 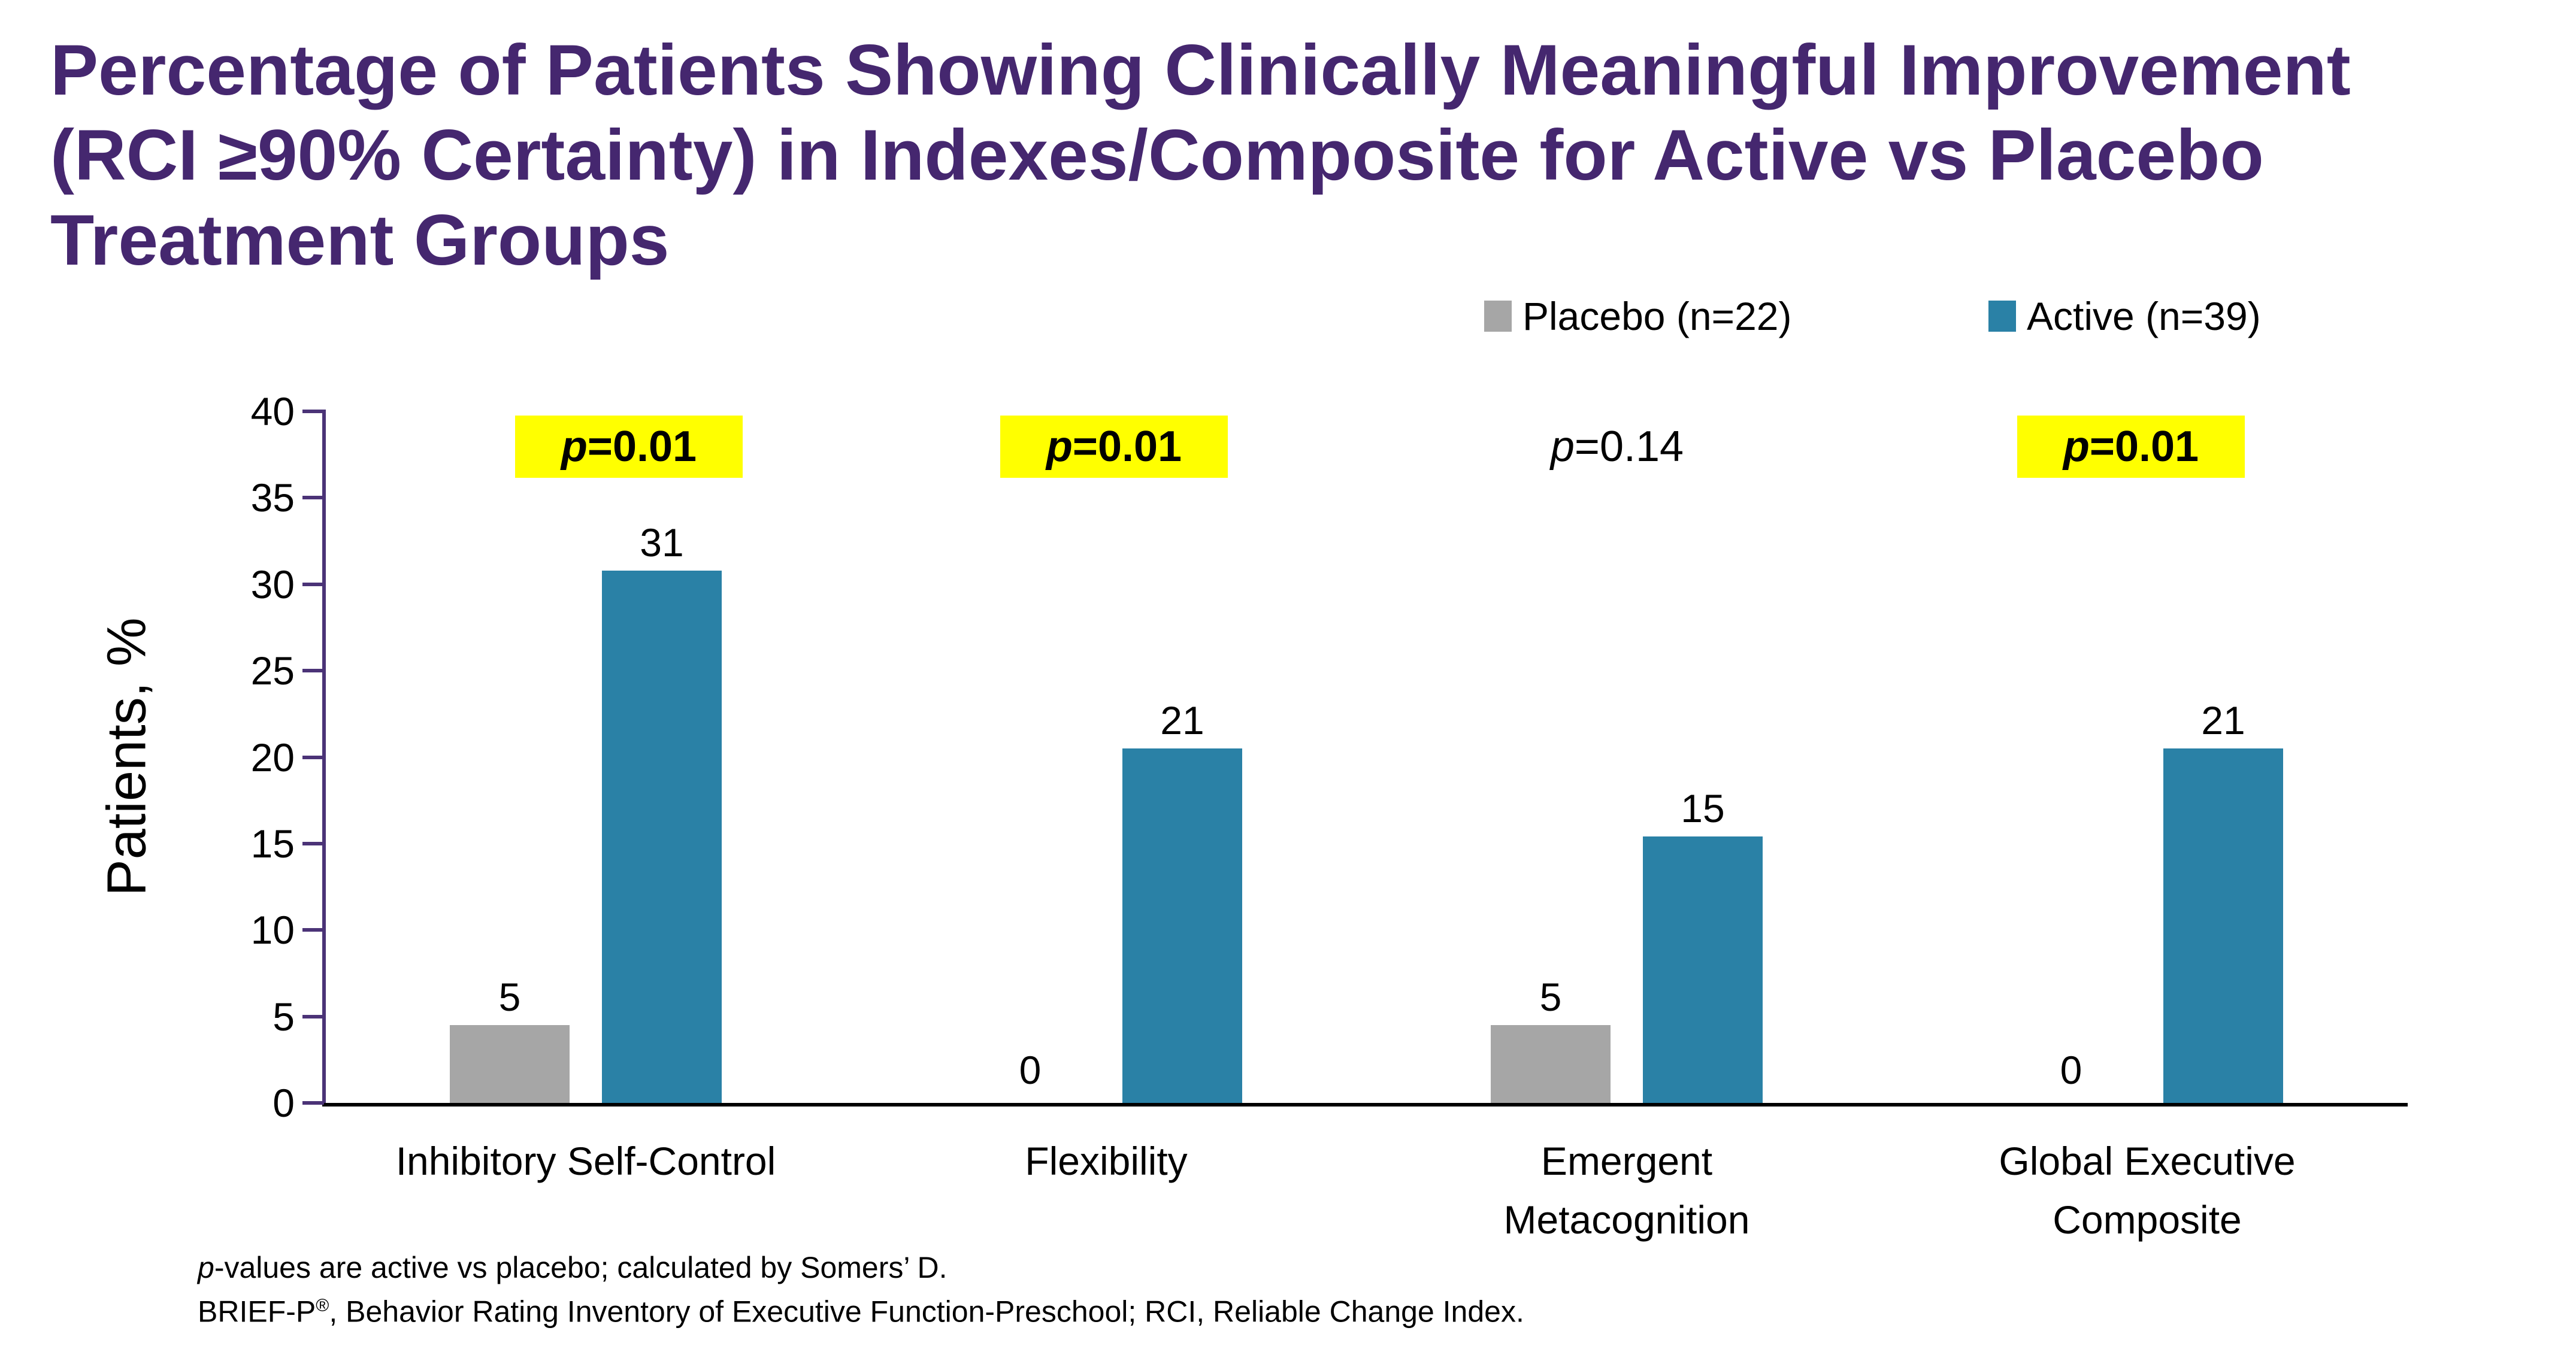 I want to click on y-axis-line, so click(x=324, y=758).